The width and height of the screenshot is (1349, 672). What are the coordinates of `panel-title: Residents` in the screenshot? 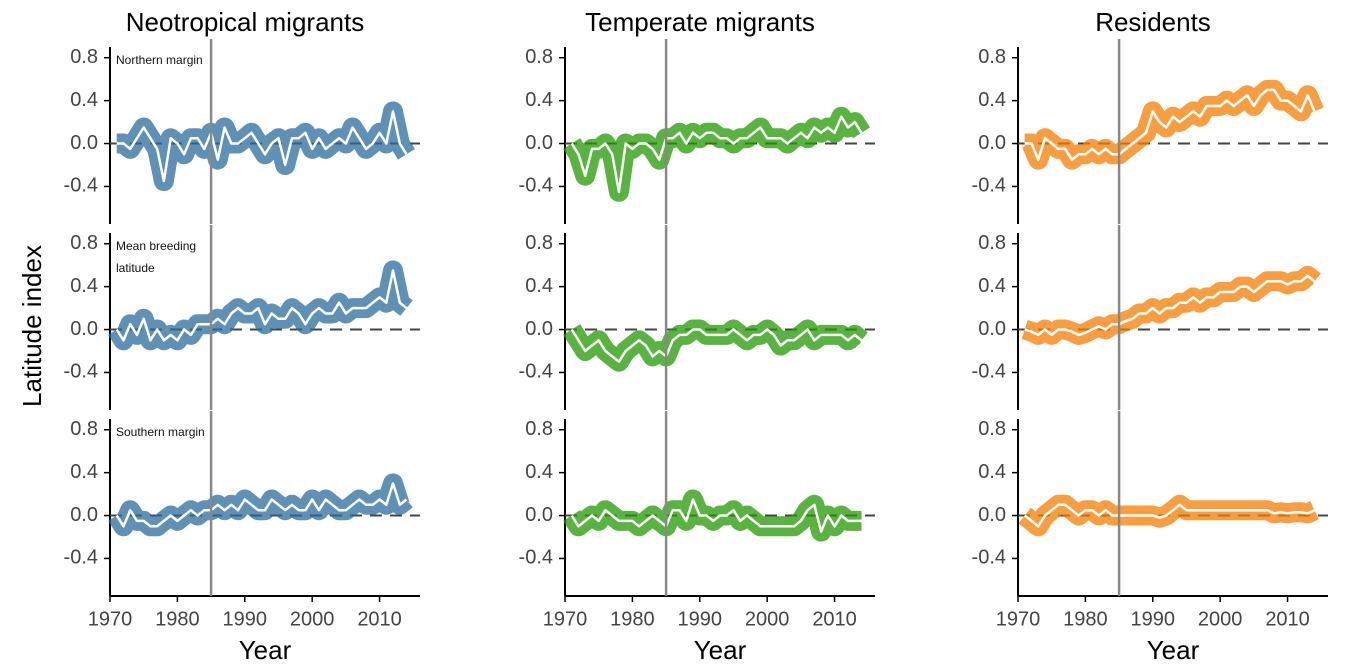 It's located at (1153, 22).